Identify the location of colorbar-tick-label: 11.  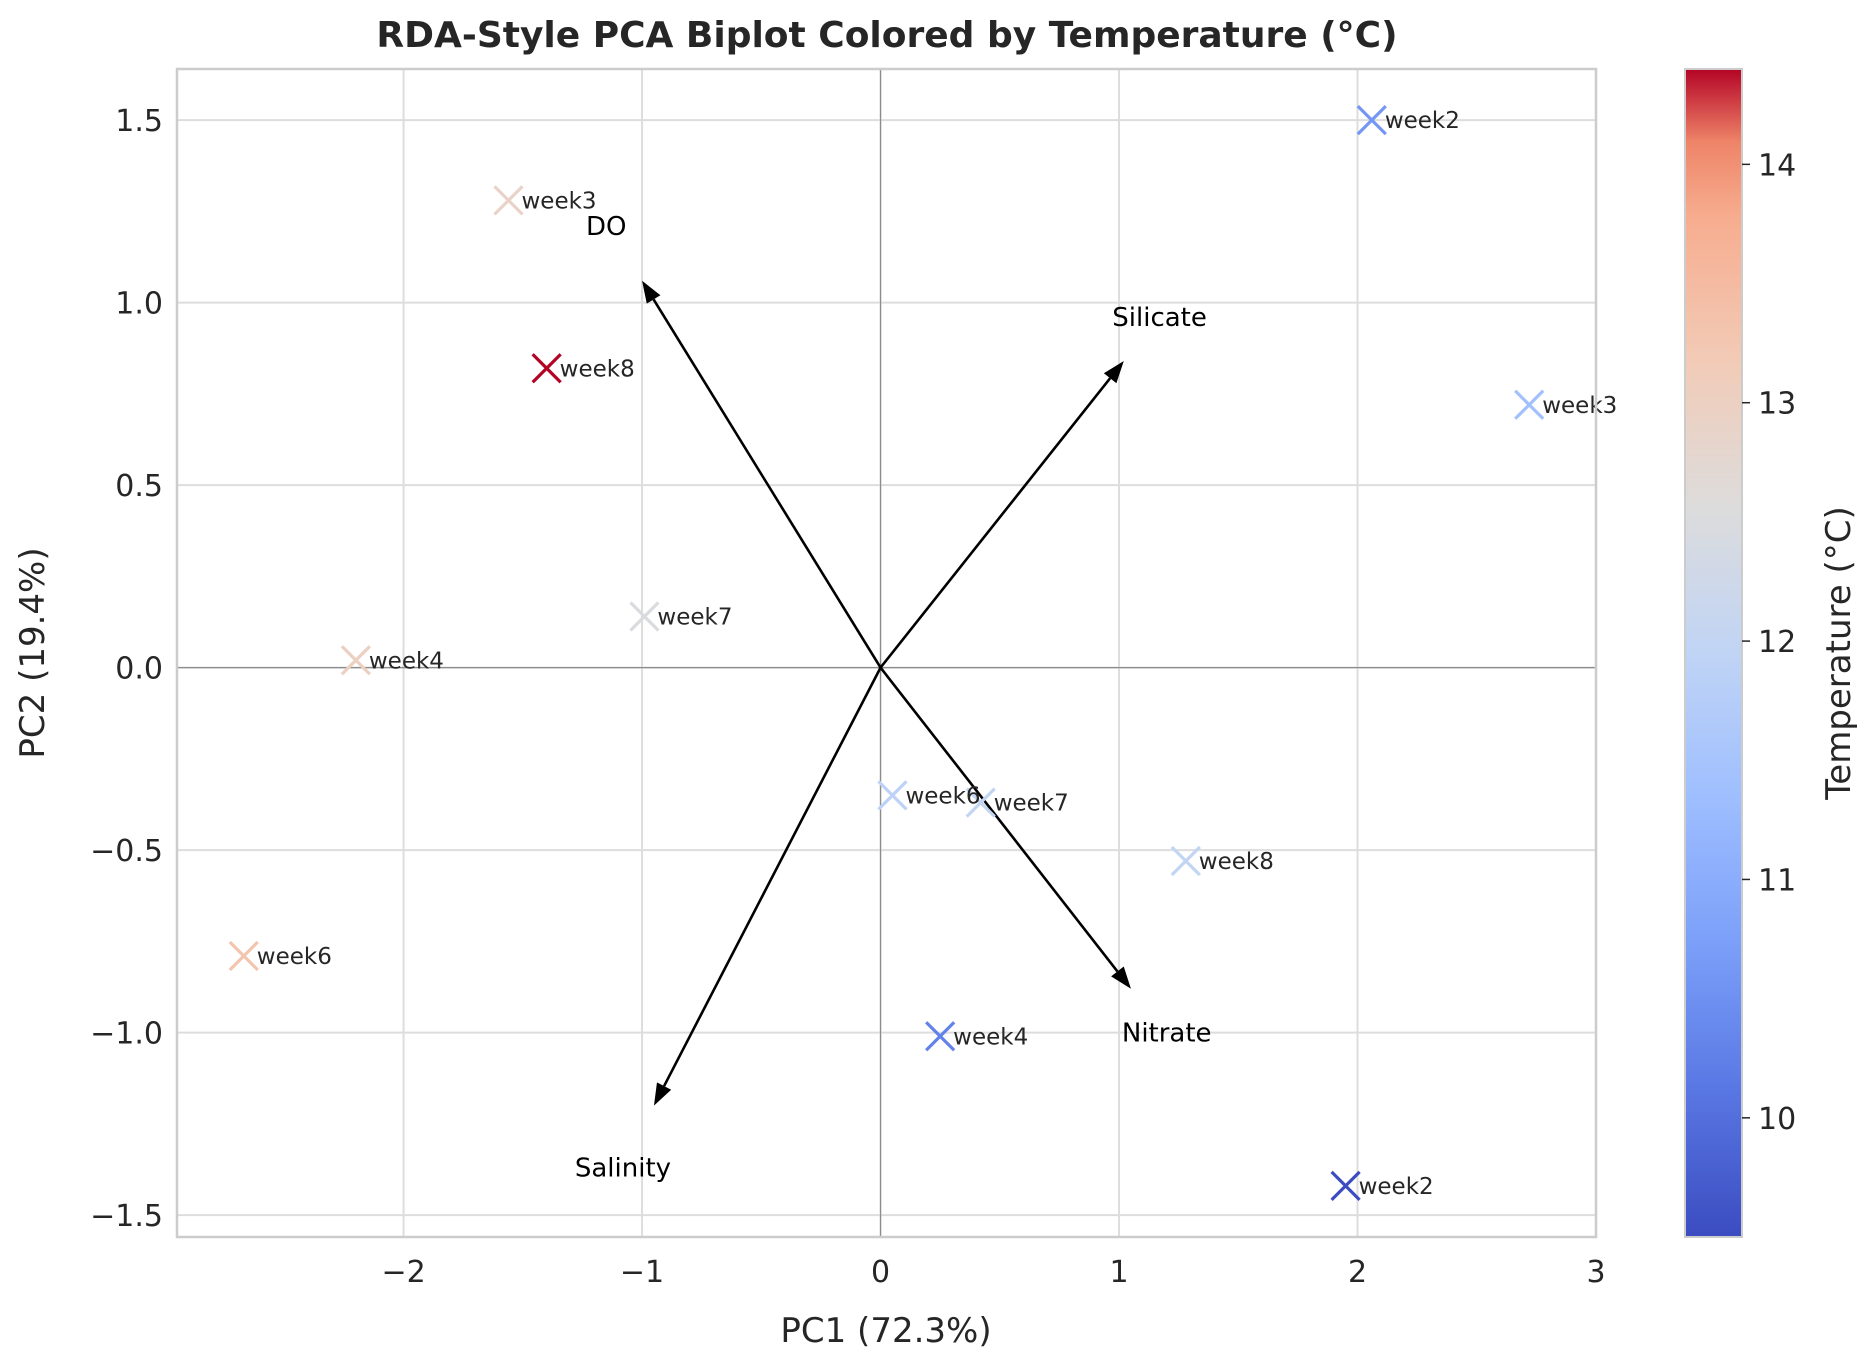
(1777, 880).